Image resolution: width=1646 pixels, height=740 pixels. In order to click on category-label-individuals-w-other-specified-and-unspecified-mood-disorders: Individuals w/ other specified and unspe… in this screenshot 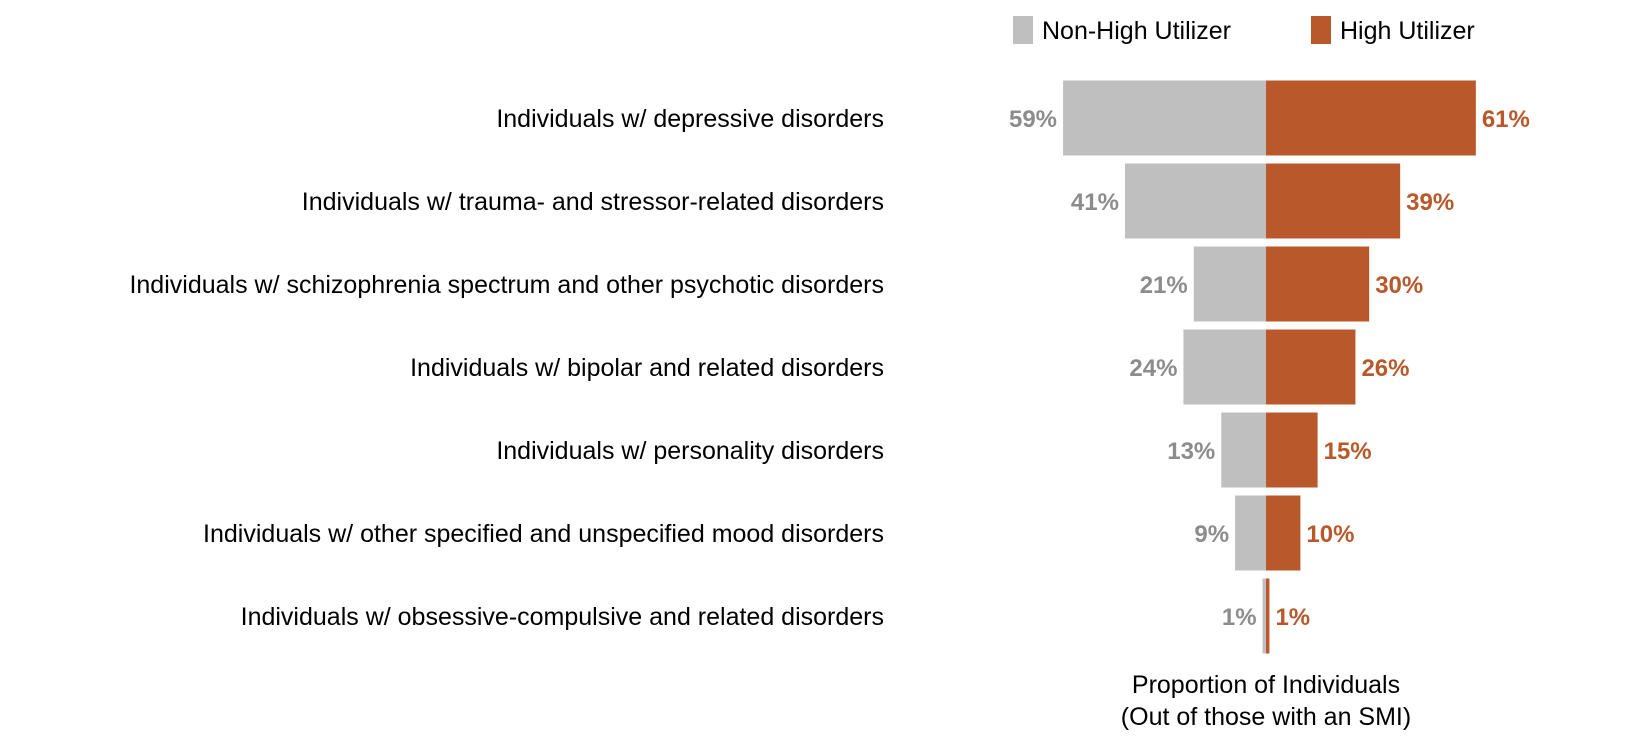, I will do `click(543, 534)`.